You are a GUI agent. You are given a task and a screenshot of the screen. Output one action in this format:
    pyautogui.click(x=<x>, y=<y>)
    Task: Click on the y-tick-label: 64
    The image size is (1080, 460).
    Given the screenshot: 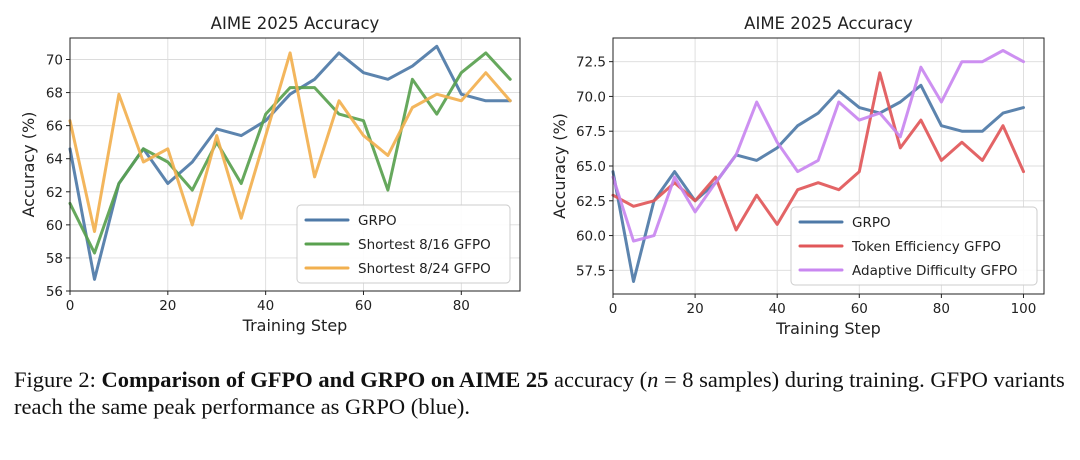 What is the action you would take?
    pyautogui.click(x=54, y=160)
    